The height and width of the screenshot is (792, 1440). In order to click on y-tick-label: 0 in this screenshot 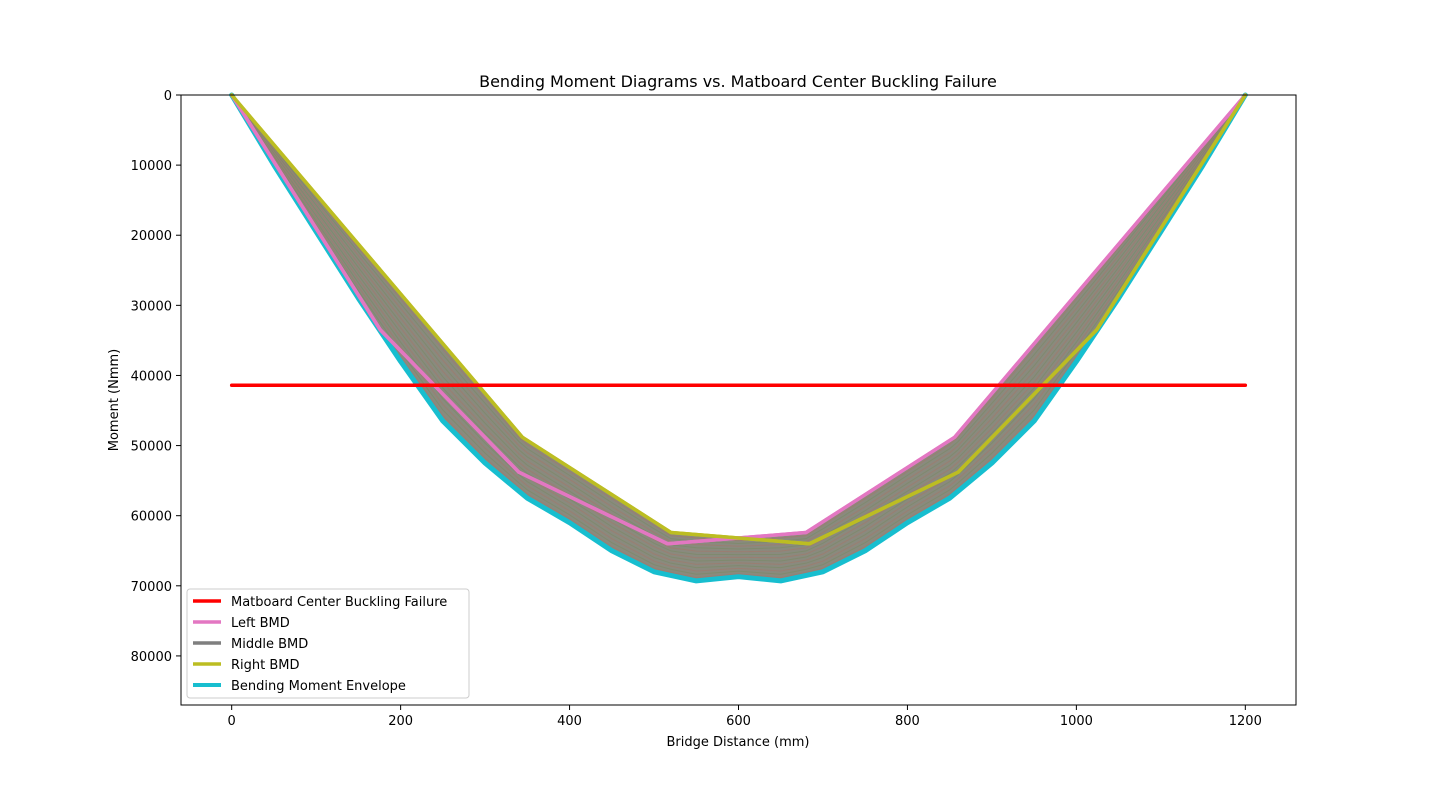, I will do `click(168, 96)`.